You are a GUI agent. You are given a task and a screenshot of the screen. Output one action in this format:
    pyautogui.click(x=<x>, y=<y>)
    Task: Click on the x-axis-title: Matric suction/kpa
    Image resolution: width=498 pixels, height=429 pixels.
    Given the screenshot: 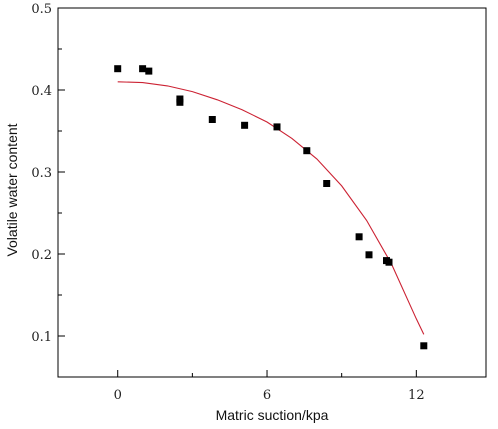 What is the action you would take?
    pyautogui.click(x=272, y=415)
    